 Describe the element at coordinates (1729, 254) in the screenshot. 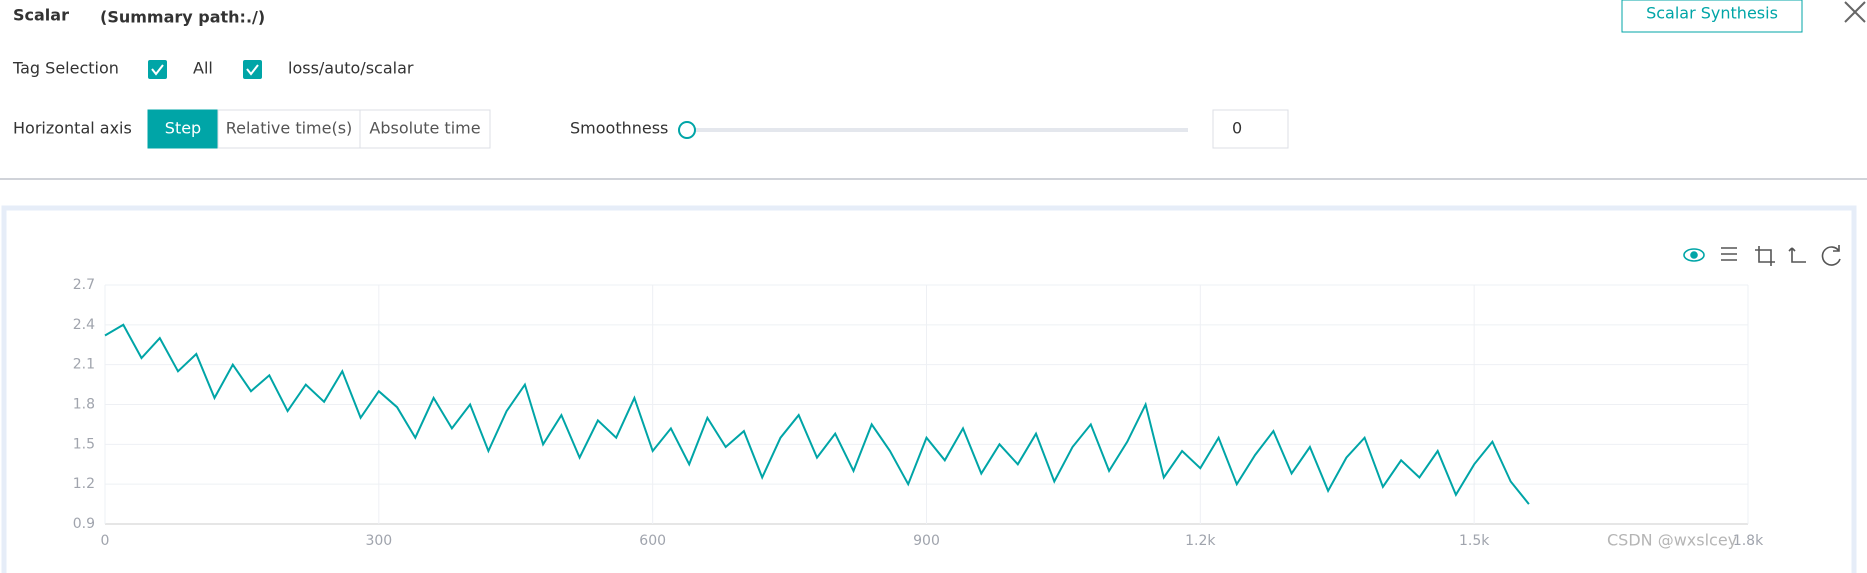

I see `layers-icon` at that location.